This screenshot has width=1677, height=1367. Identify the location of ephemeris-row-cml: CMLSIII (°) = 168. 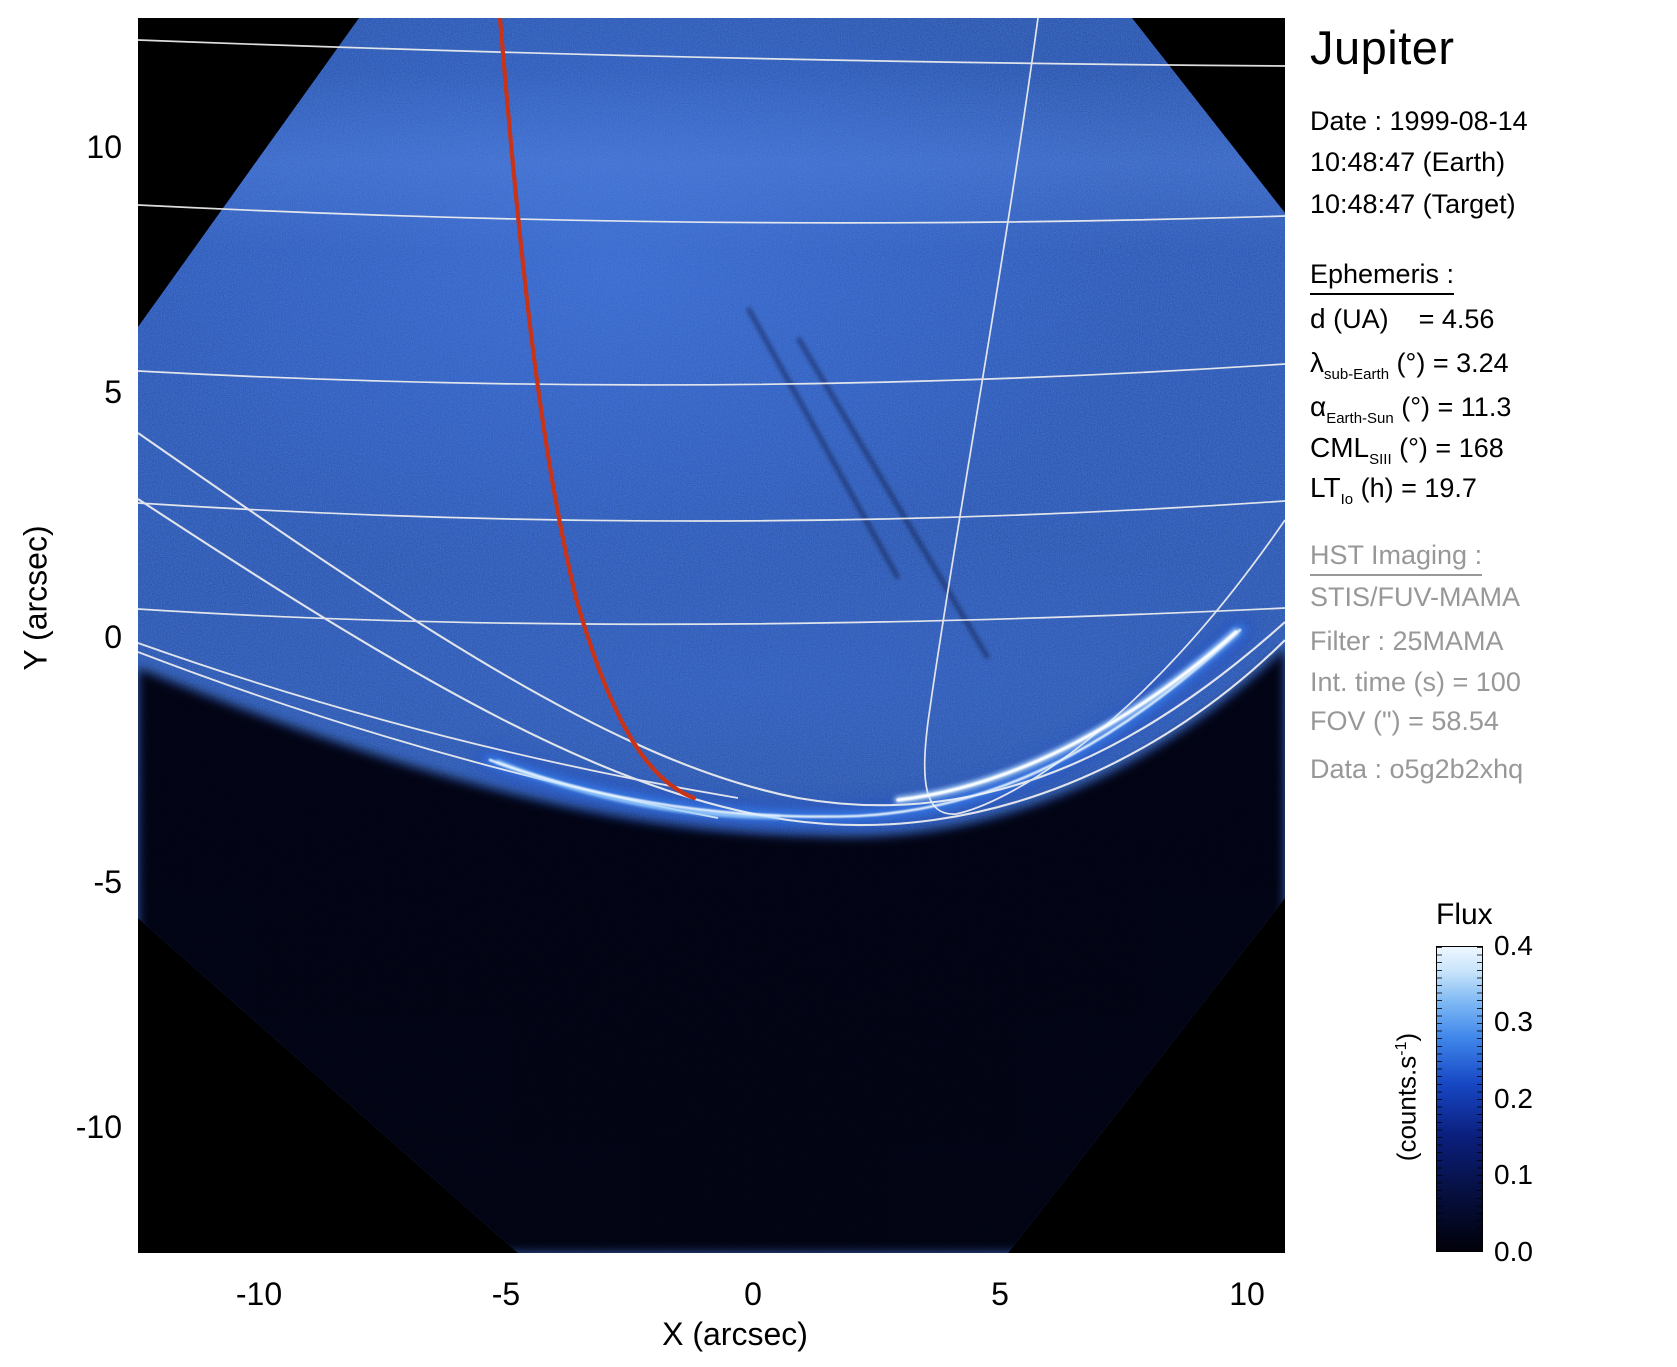
(1407, 450).